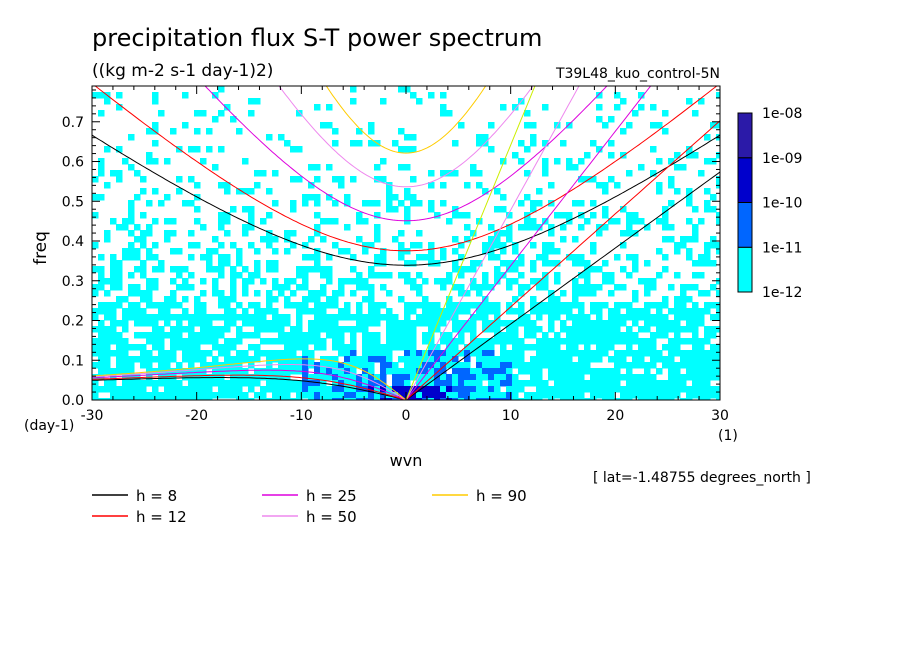  What do you see at coordinates (720, 416) in the screenshot?
I see `x-tick-label: 30` at bounding box center [720, 416].